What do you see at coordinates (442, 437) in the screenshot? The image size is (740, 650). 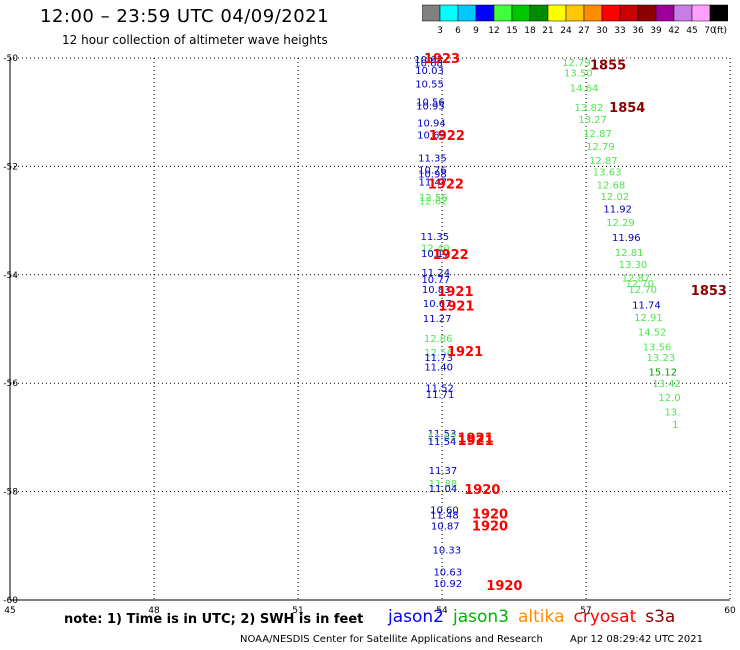 I see `wave-height-value: 11.62` at bounding box center [442, 437].